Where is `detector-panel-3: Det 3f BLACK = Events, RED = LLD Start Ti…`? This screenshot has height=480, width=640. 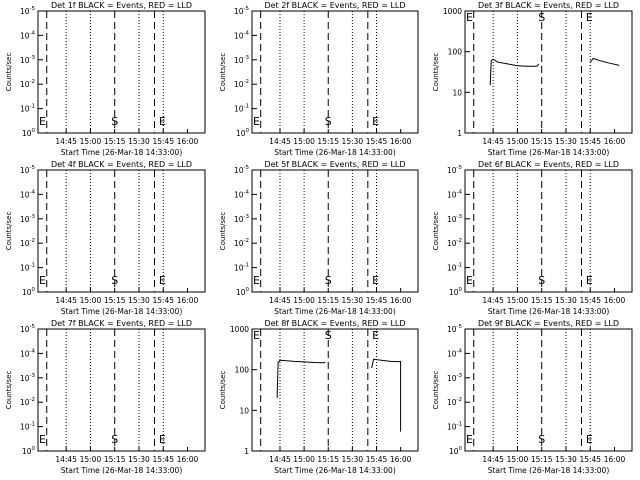
detector-panel-3: Det 3f BLACK = Events, RED = LLD Start Ti… is located at coordinates (532, 79).